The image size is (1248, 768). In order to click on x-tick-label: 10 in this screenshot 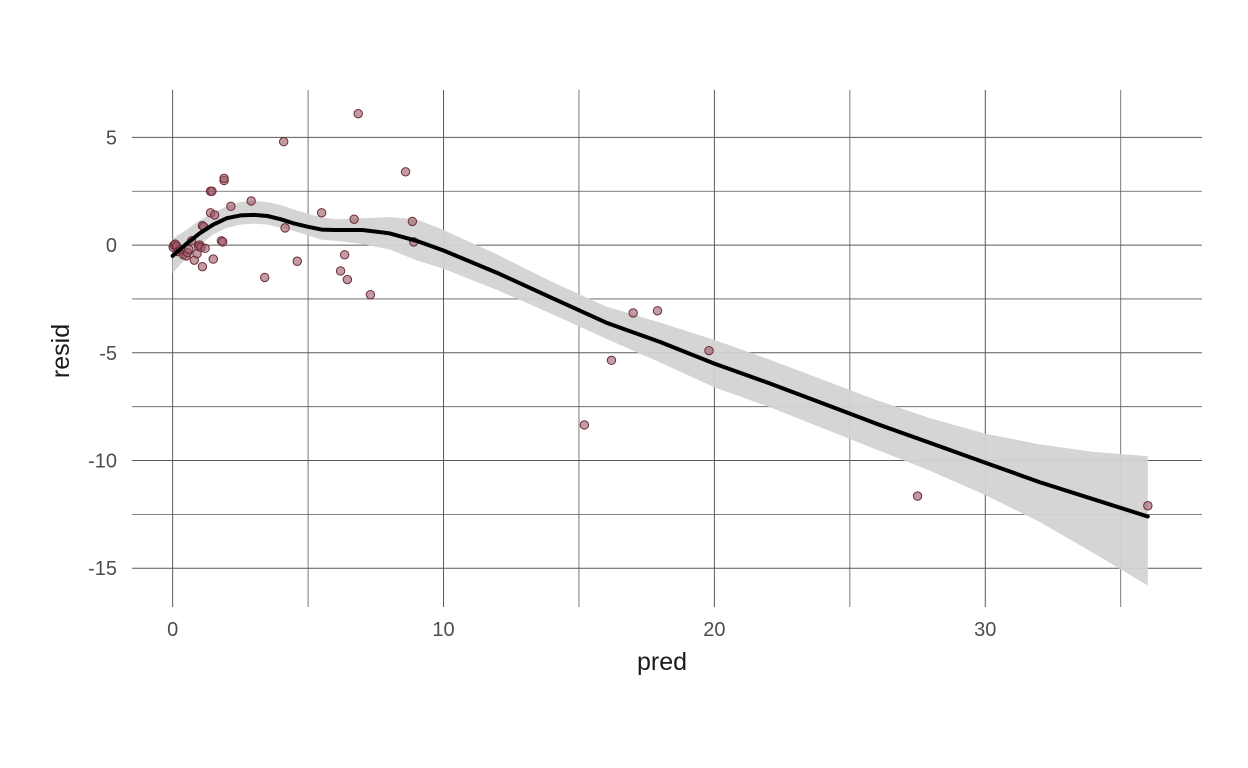, I will do `click(443, 630)`.